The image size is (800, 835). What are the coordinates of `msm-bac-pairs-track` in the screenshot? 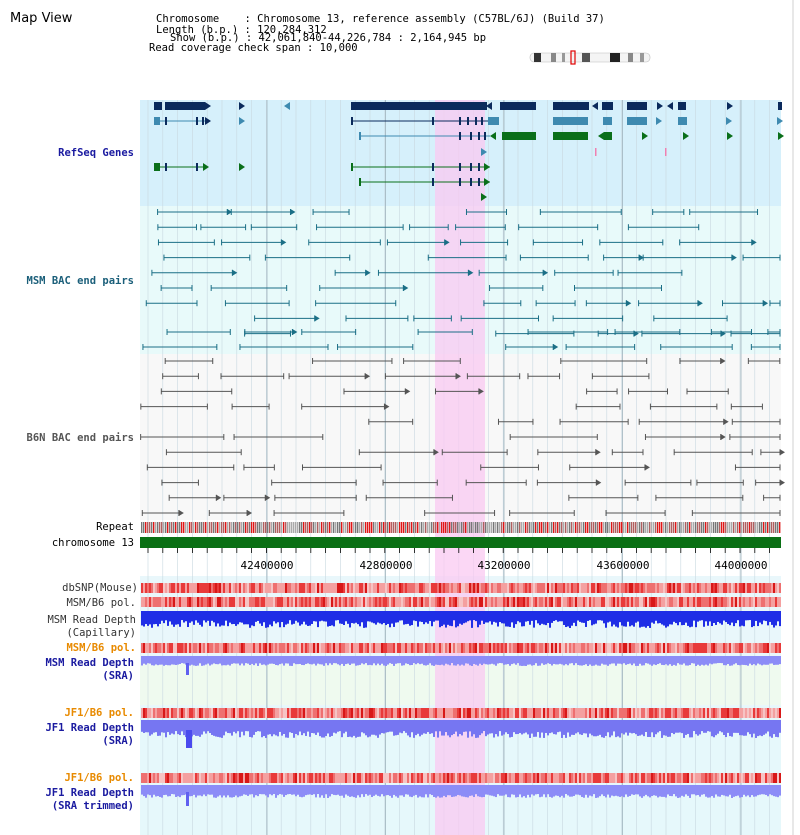 It's located at (461, 279).